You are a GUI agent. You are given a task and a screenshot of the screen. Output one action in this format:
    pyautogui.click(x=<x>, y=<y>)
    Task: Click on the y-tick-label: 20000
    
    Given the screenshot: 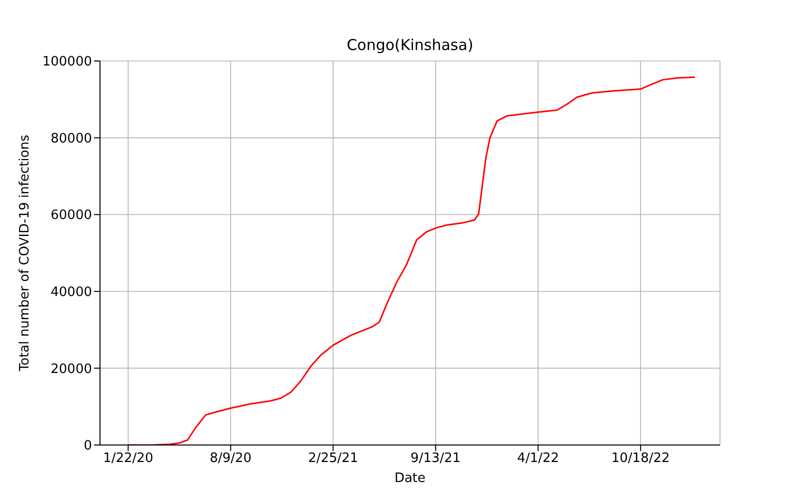 What is the action you would take?
    pyautogui.click(x=71, y=369)
    